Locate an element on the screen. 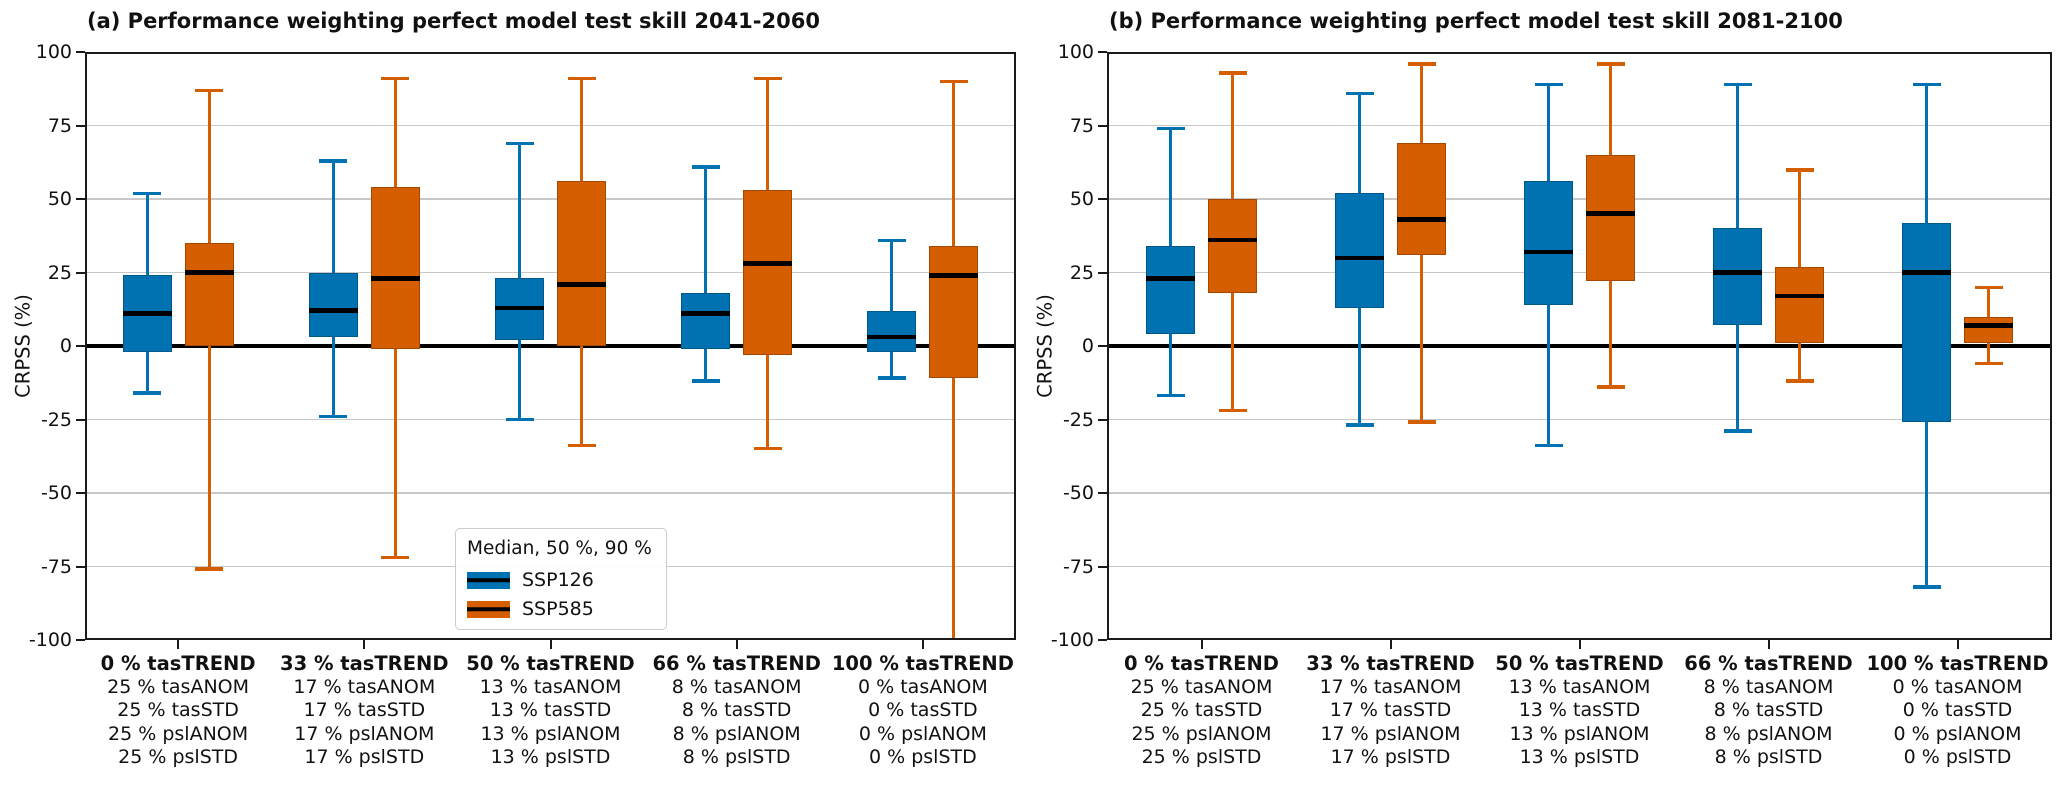 The height and width of the screenshot is (788, 2067). boxplot-ssp585-b-group-5-cap-high is located at coordinates (1988, 287).